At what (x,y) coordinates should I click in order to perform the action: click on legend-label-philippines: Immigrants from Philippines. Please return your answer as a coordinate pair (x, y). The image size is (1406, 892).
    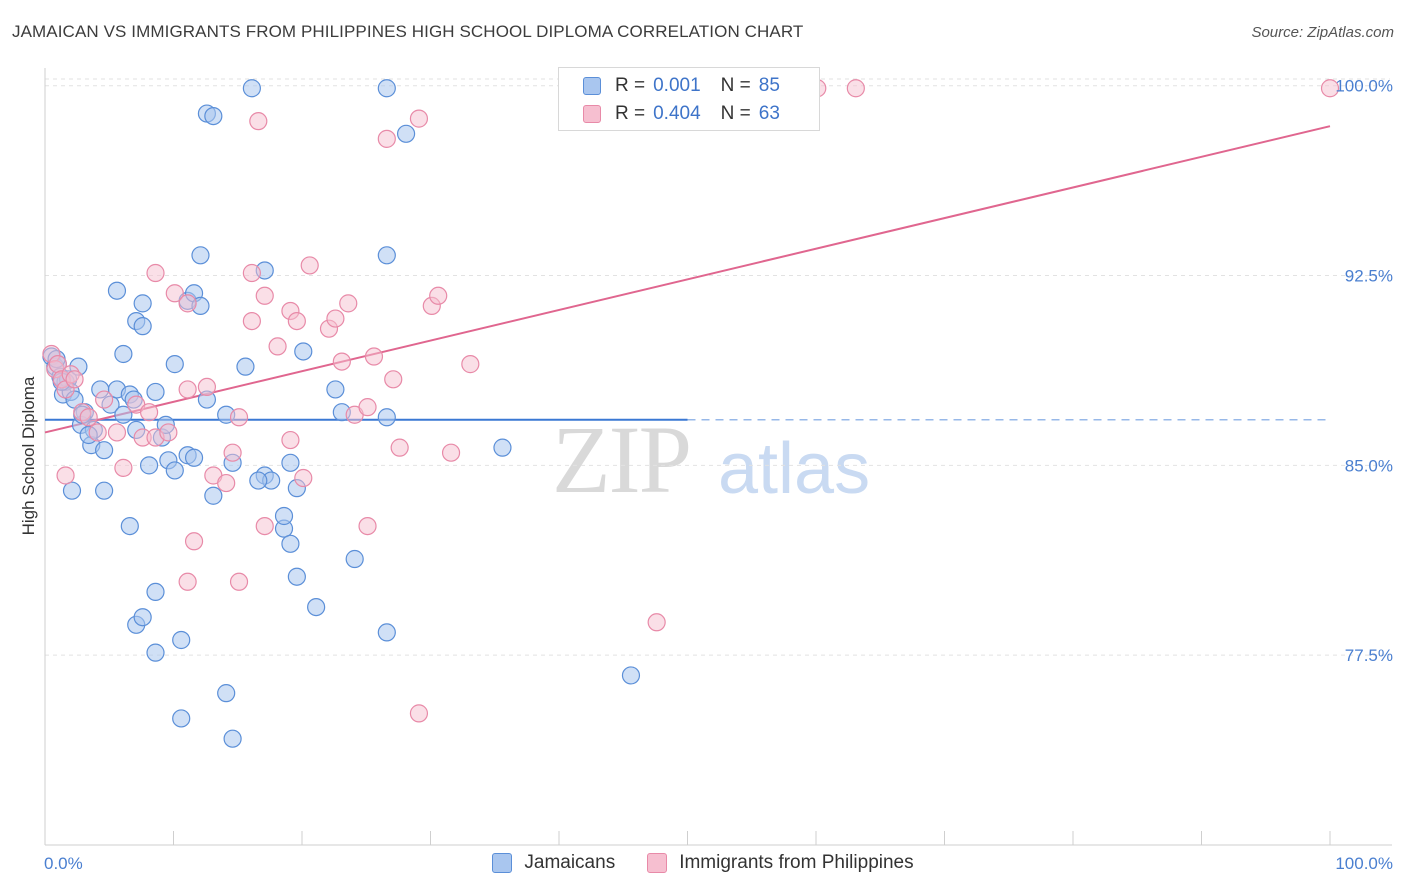
    Looking at the image, I should click on (796, 862).